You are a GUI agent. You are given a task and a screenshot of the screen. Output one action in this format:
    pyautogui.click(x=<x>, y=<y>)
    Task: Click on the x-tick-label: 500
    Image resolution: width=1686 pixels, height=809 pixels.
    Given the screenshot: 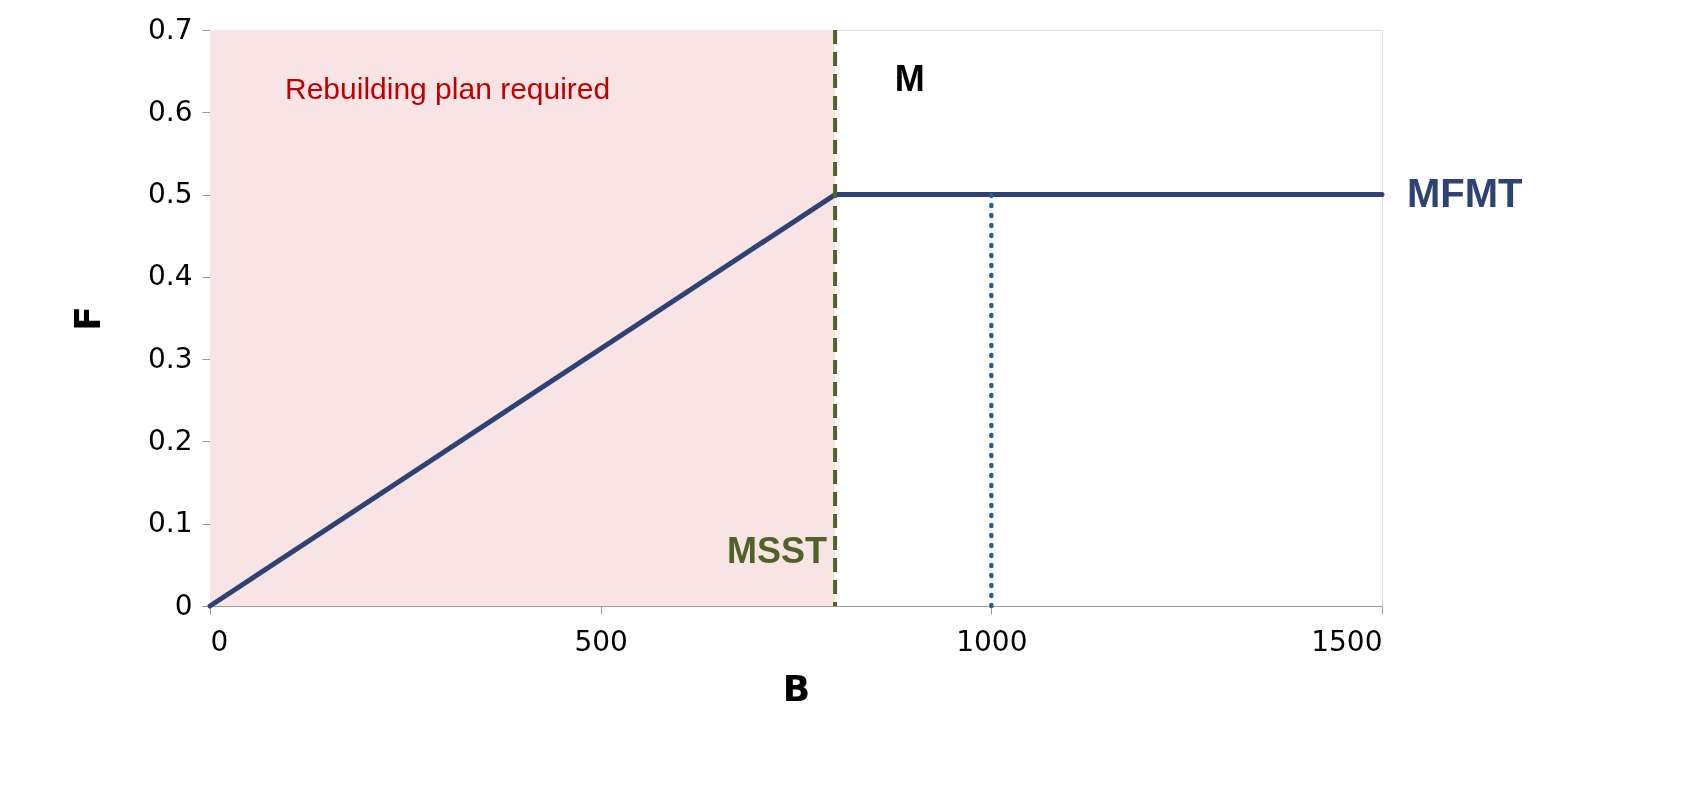 What is the action you would take?
    pyautogui.click(x=601, y=641)
    